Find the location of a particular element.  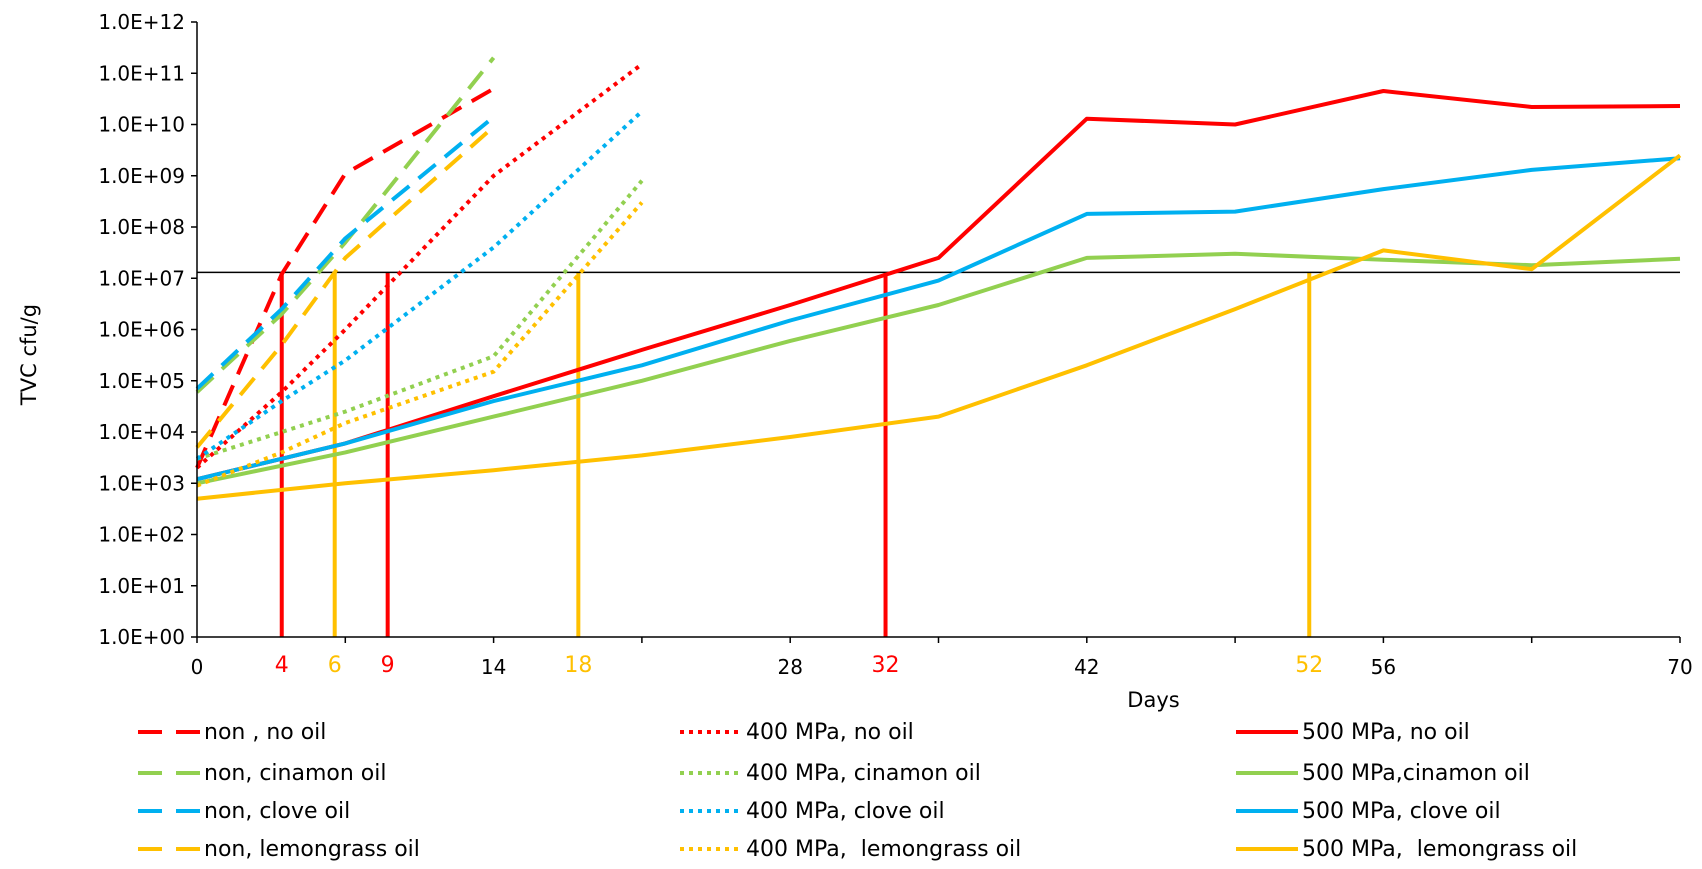

y-tick-label: 1.0E+02 is located at coordinates (141, 535).